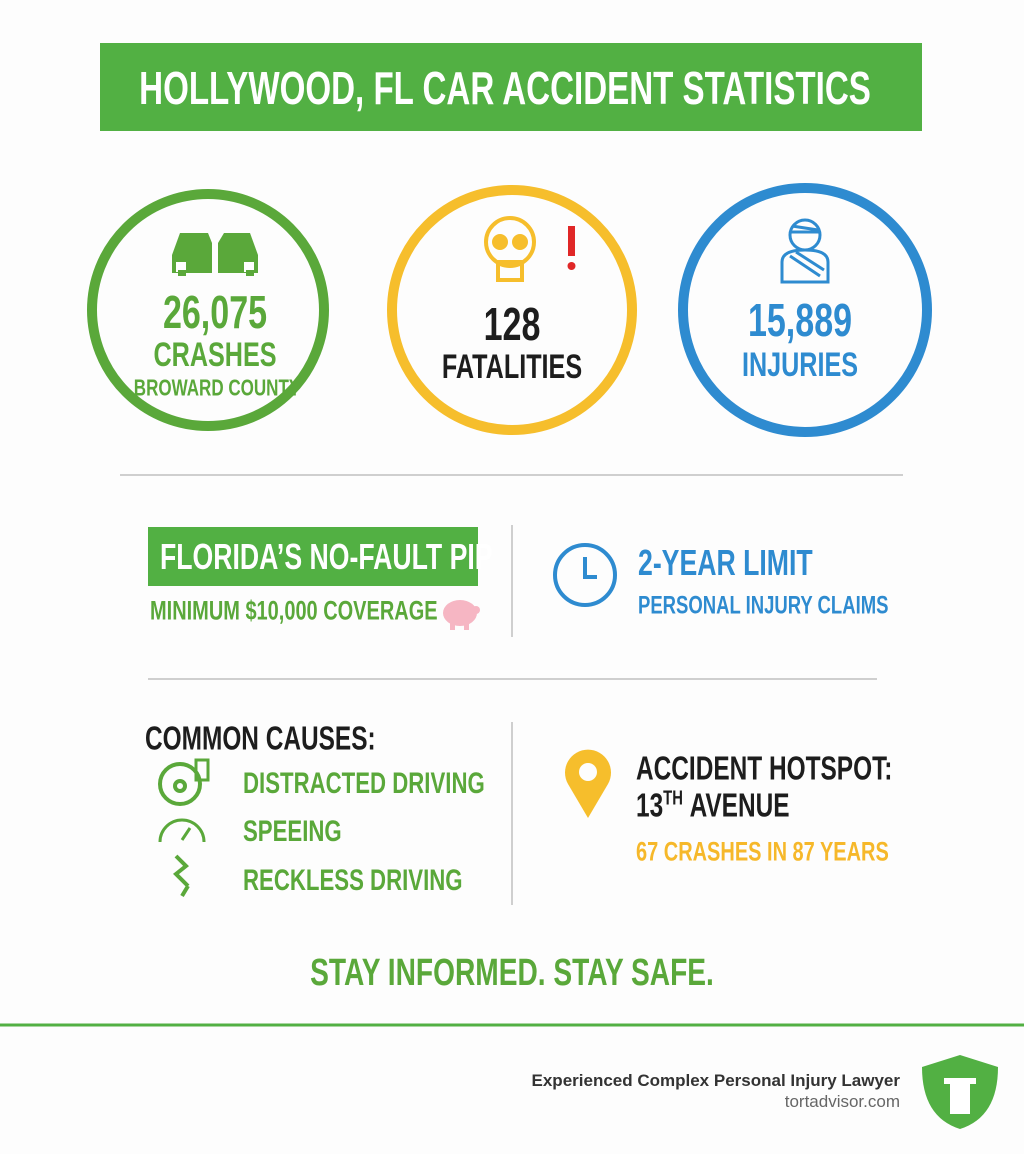 This screenshot has height=1154, width=1024. Describe the element at coordinates (762, 851) in the screenshot. I see `hotspot-text: 67 CRASHES IN 87 YEARS` at that location.